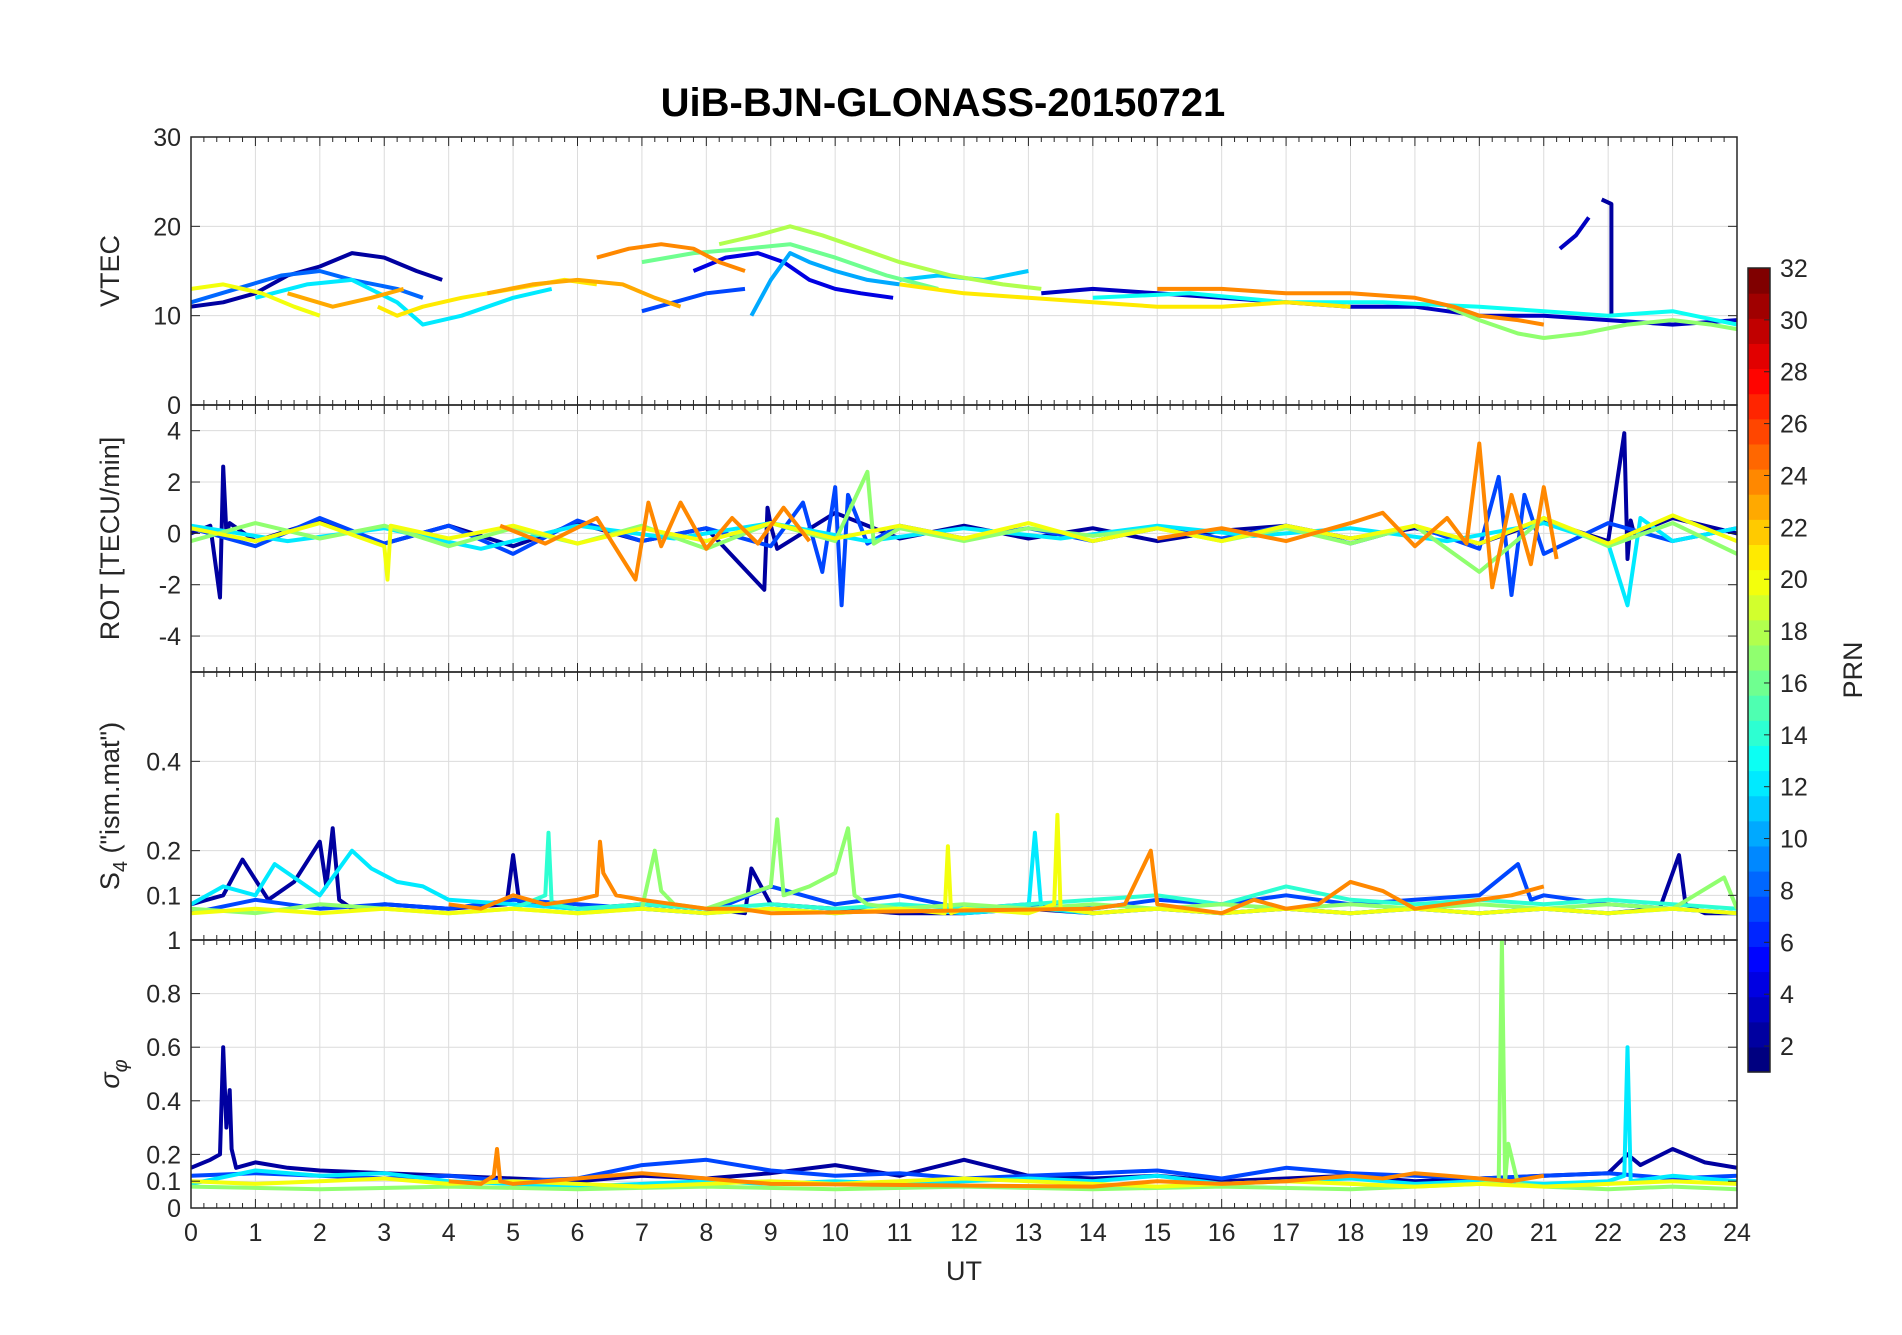  What do you see at coordinates (1794, 425) in the screenshot?
I see `colorbar-tick-label: 26` at bounding box center [1794, 425].